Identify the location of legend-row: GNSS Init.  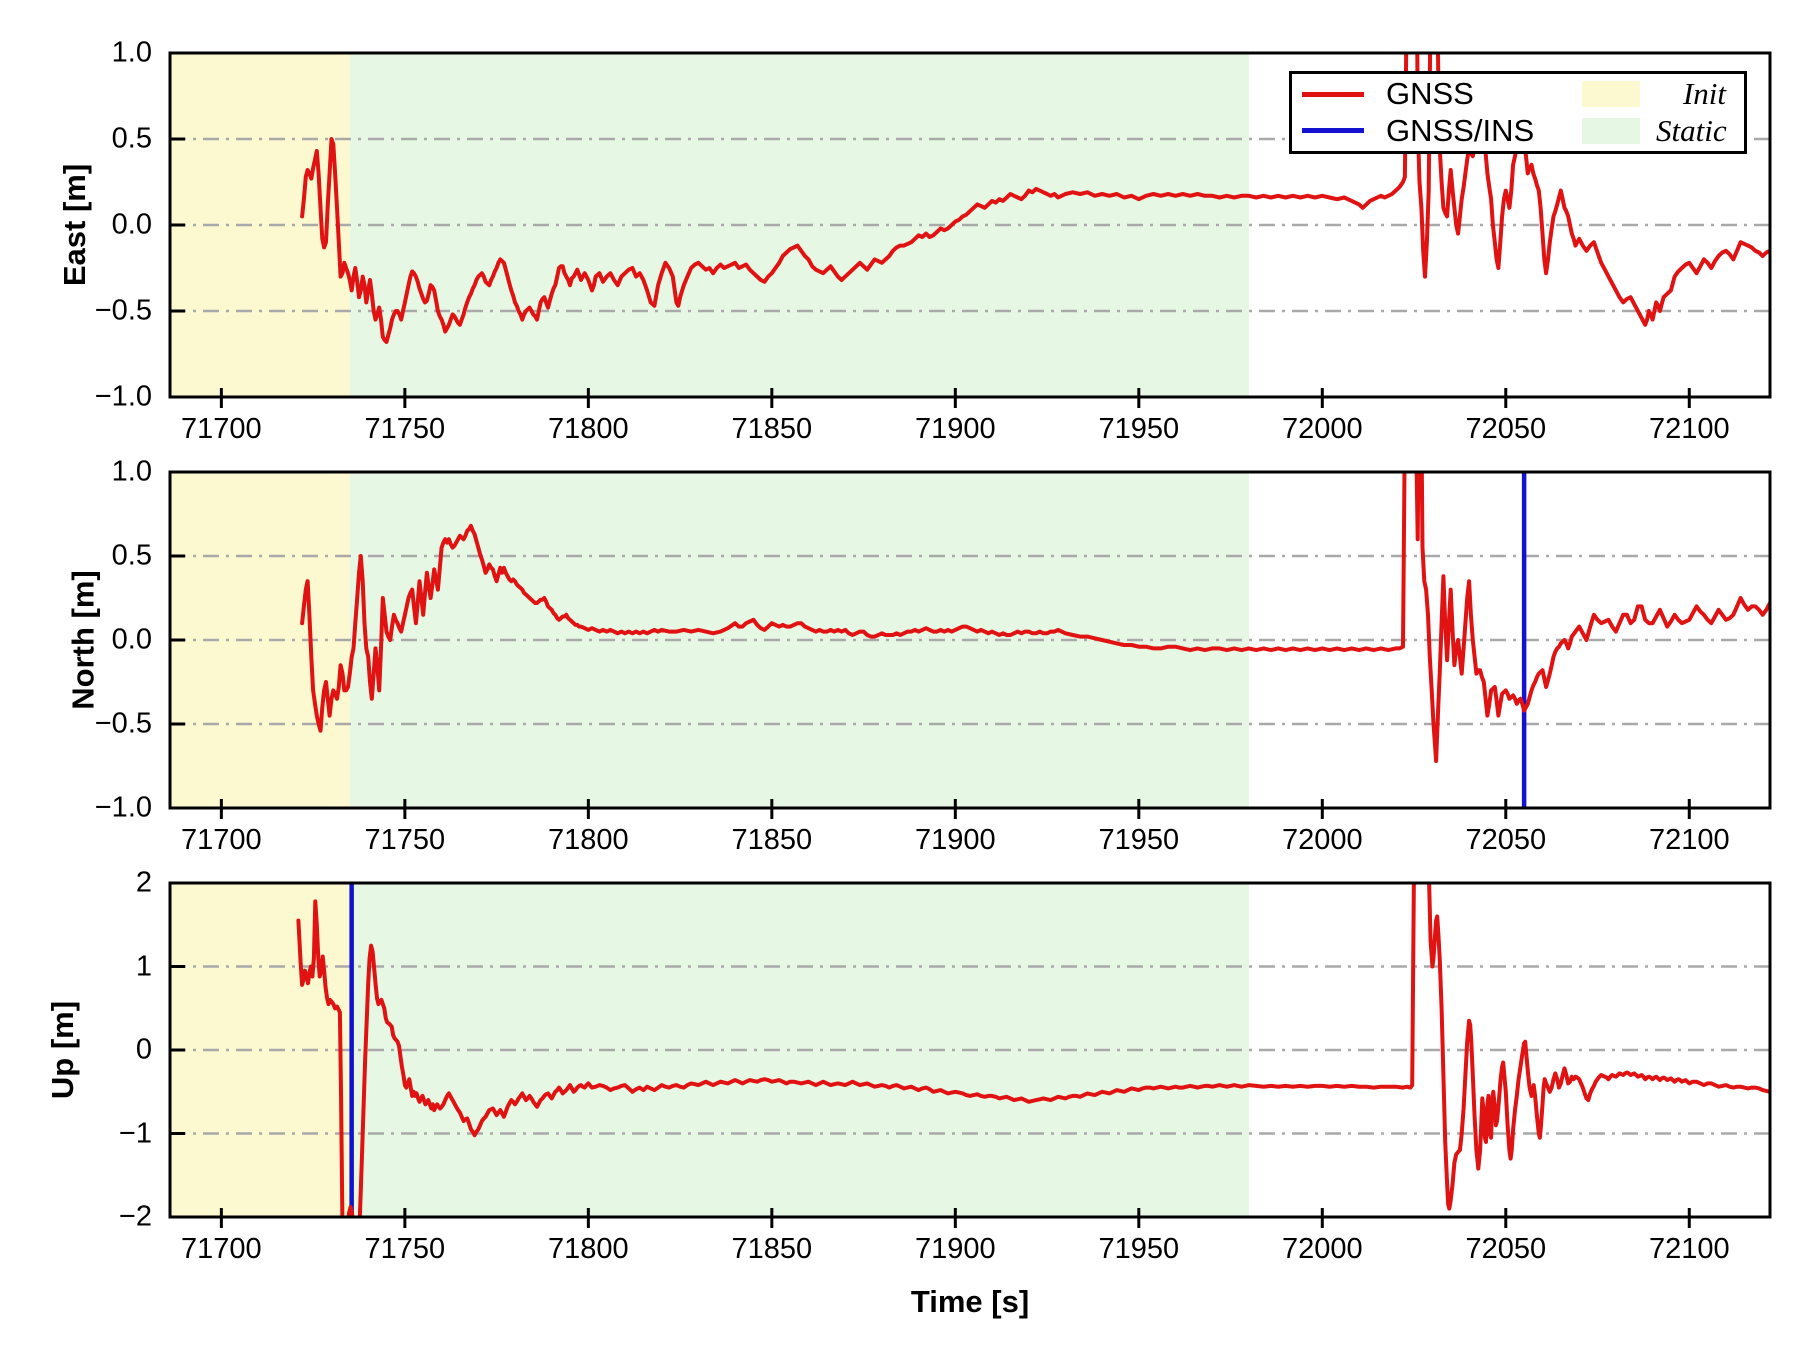
(1518, 94).